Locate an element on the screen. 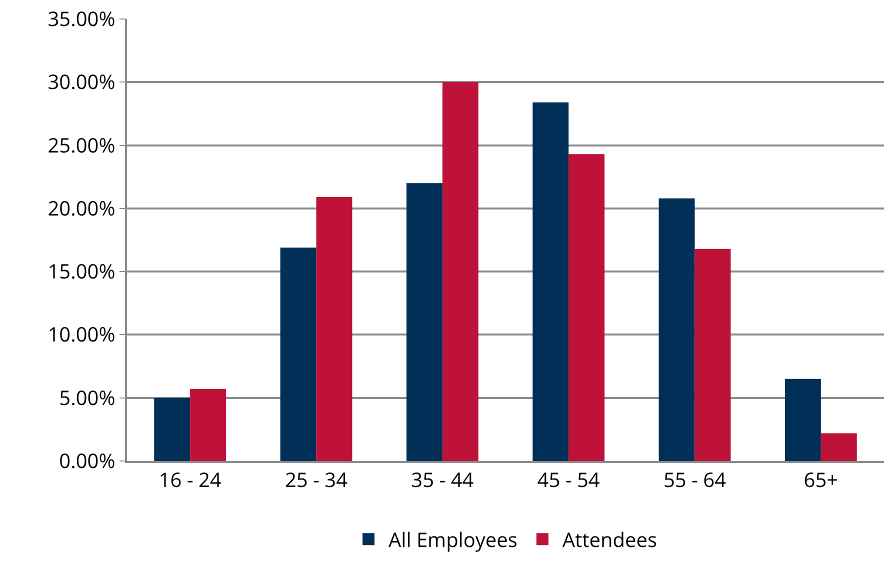  x-tick-label: 16 - 24 is located at coordinates (190, 479).